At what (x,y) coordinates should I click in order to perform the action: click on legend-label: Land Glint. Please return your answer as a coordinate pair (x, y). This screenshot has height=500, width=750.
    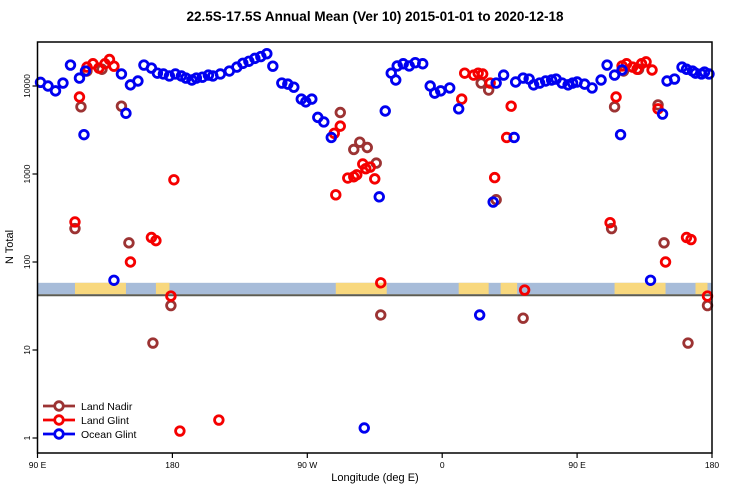
    Looking at the image, I should click on (105, 421).